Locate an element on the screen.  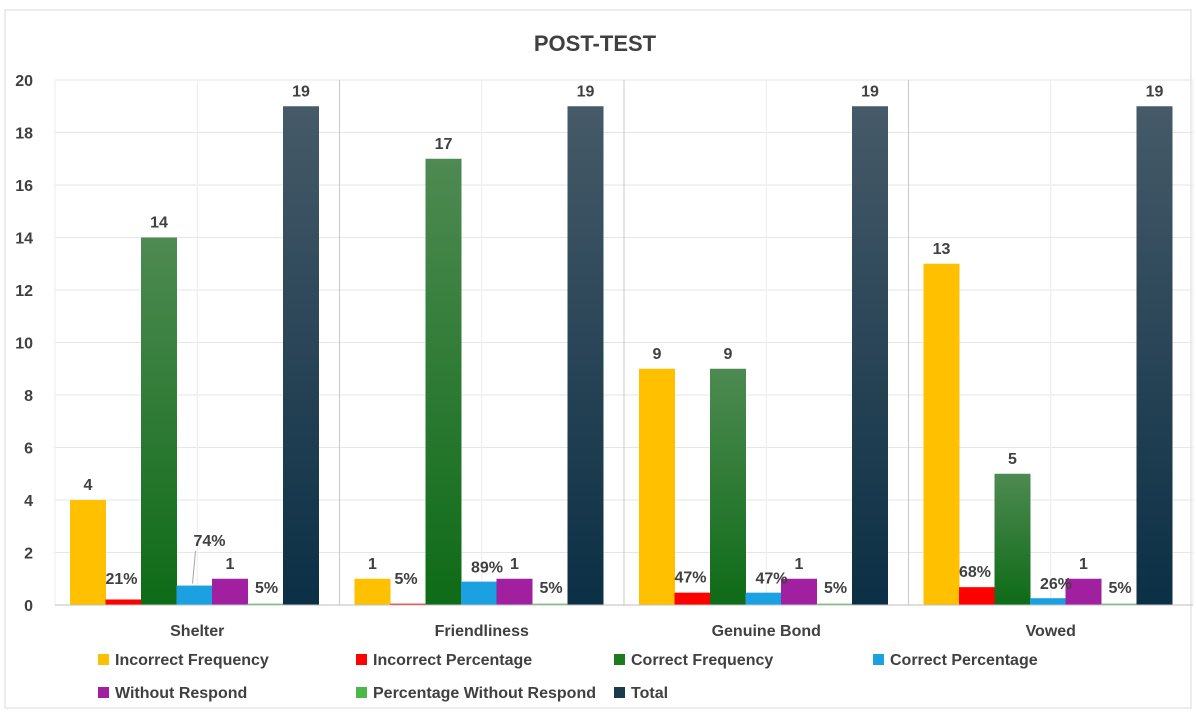
data-label-percentage-without-respond-vowed: 5% is located at coordinates (1119, 588).